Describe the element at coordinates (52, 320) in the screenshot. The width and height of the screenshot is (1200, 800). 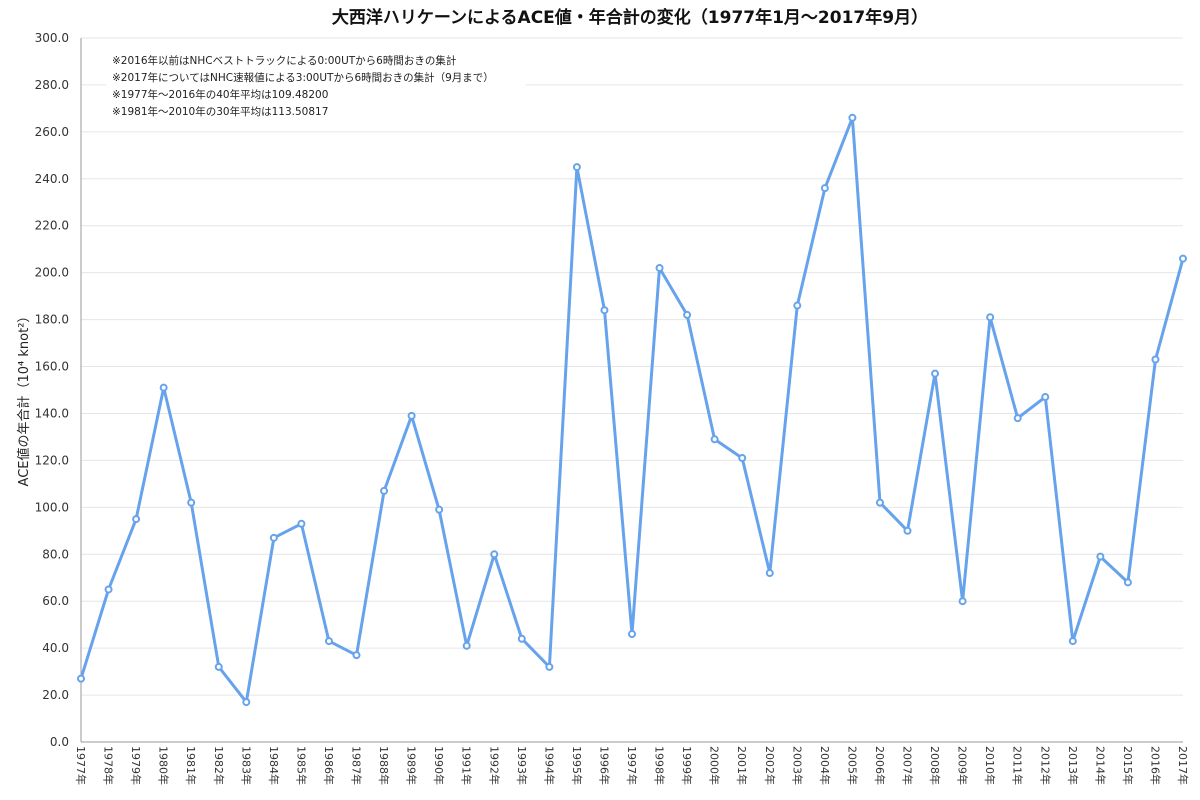
I see `y-tick-label: 180.0` at that location.